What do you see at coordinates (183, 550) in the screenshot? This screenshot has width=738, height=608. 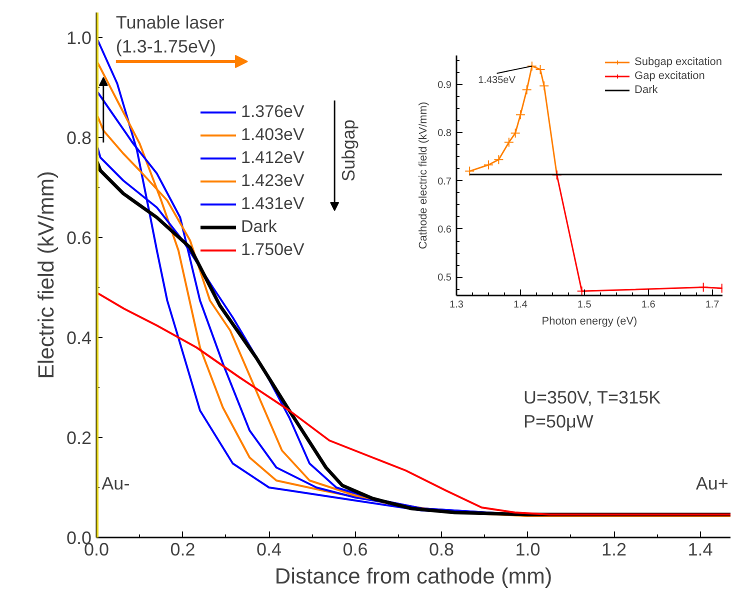 I see `x-tick-label: 0.2` at bounding box center [183, 550].